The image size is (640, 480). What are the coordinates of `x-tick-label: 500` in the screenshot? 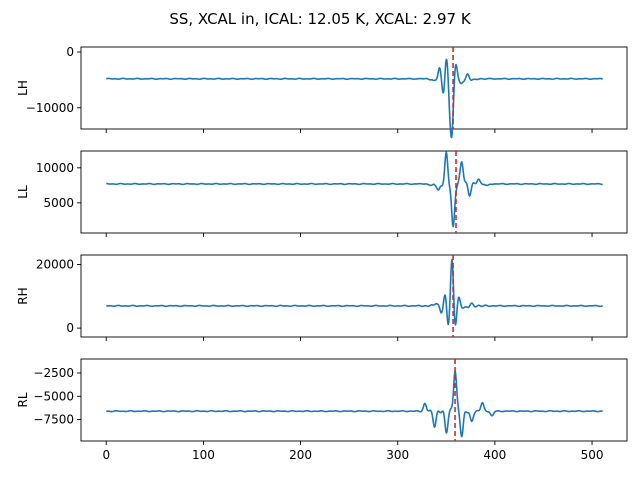 It's located at (592, 455).